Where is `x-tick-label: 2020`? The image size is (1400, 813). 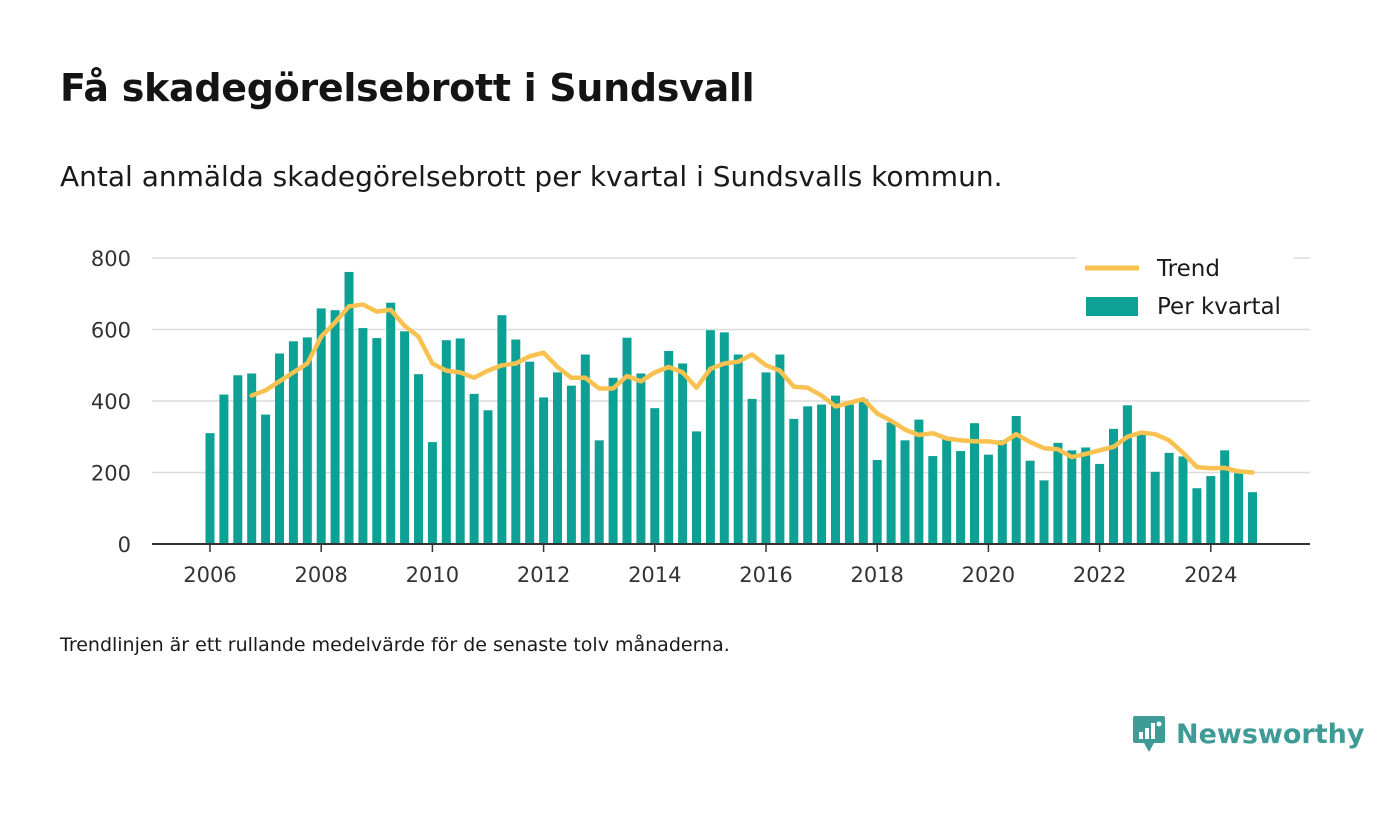
x-tick-label: 2020 is located at coordinates (988, 575).